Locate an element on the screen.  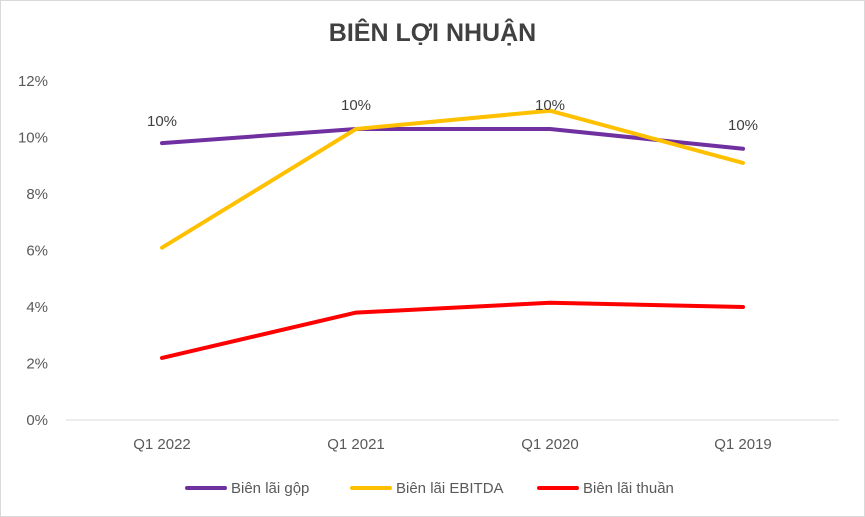
legend-label-3: Biên lãi thuần is located at coordinates (628, 488).